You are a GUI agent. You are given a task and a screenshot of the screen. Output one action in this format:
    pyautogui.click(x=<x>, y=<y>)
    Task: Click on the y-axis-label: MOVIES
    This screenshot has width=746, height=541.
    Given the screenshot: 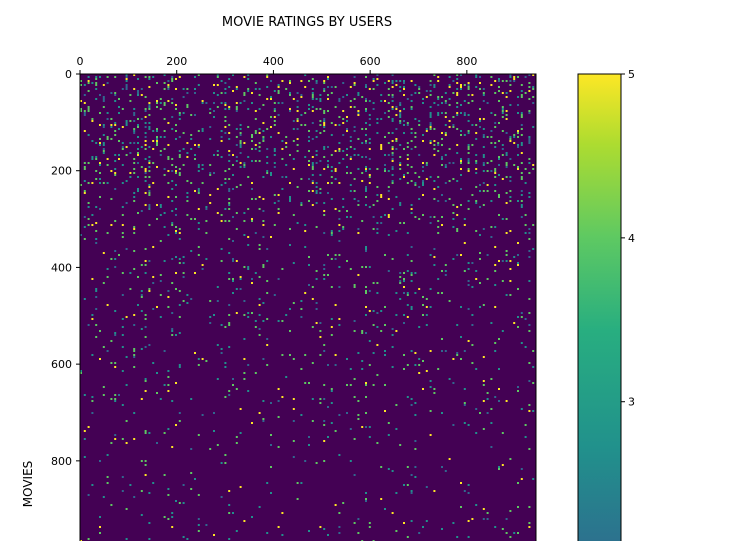 What is the action you would take?
    pyautogui.click(x=28, y=484)
    